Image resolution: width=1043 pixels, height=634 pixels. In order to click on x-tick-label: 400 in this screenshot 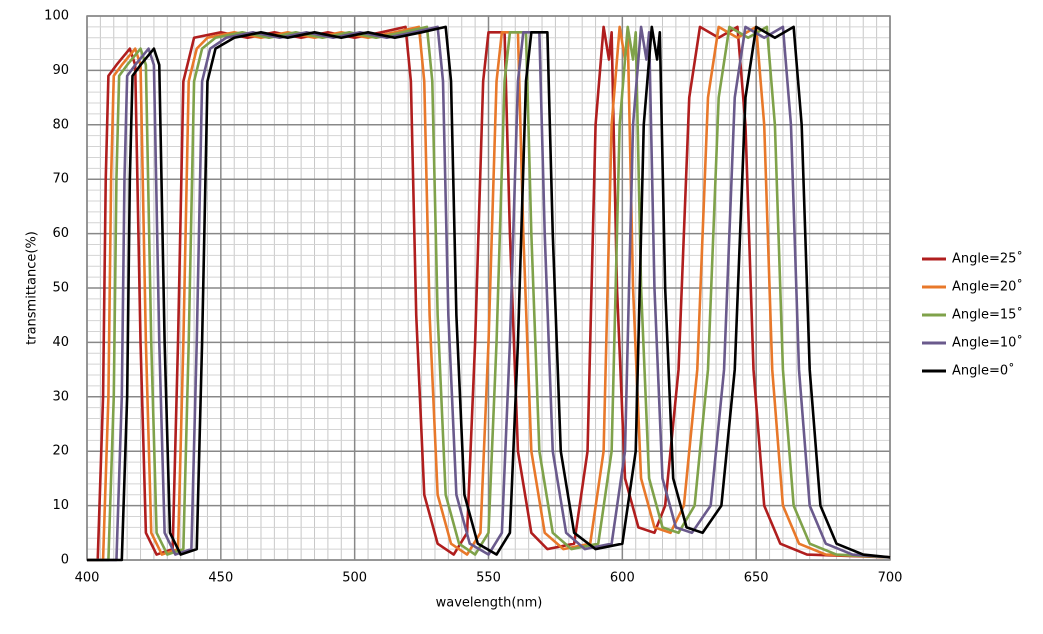, I will do `click(87, 578)`.